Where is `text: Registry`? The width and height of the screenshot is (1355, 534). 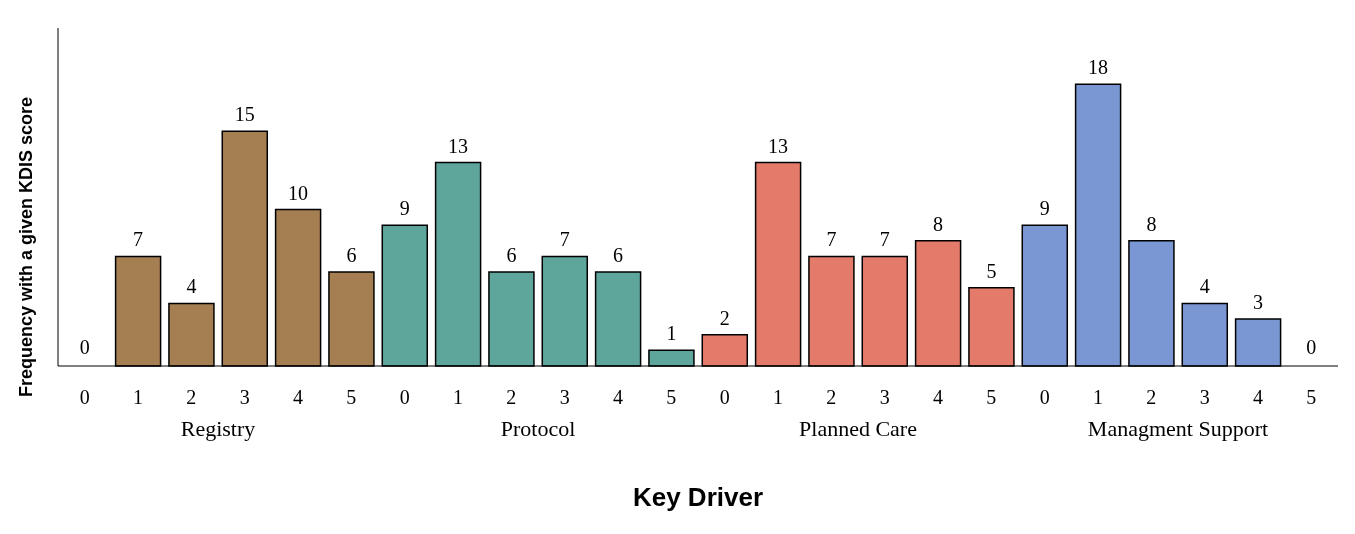 text: Registry is located at coordinates (218, 428).